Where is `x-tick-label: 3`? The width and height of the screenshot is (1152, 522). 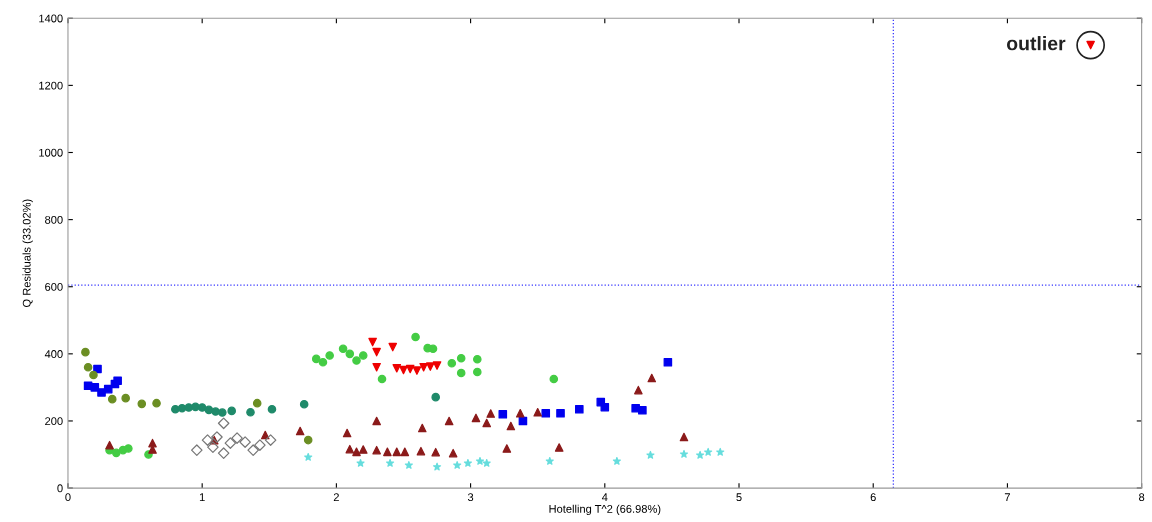
x-tick-label: 3 is located at coordinates (470, 497).